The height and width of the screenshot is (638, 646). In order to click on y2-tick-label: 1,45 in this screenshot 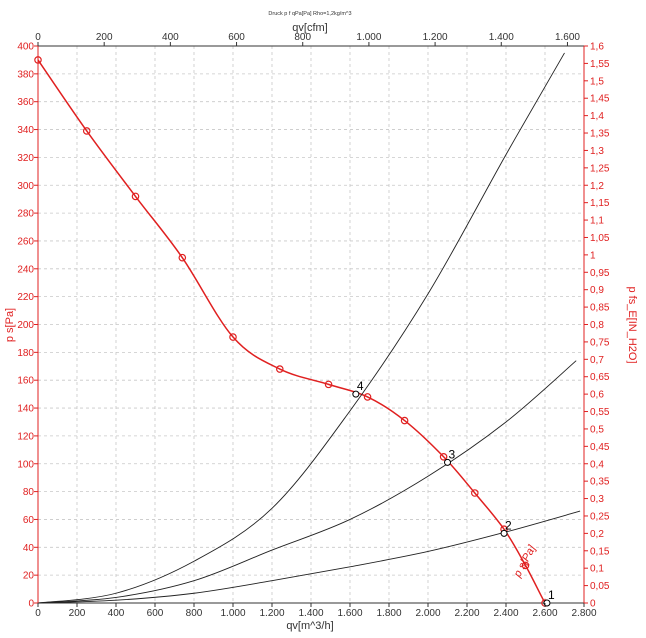, I will do `click(600, 99)`.